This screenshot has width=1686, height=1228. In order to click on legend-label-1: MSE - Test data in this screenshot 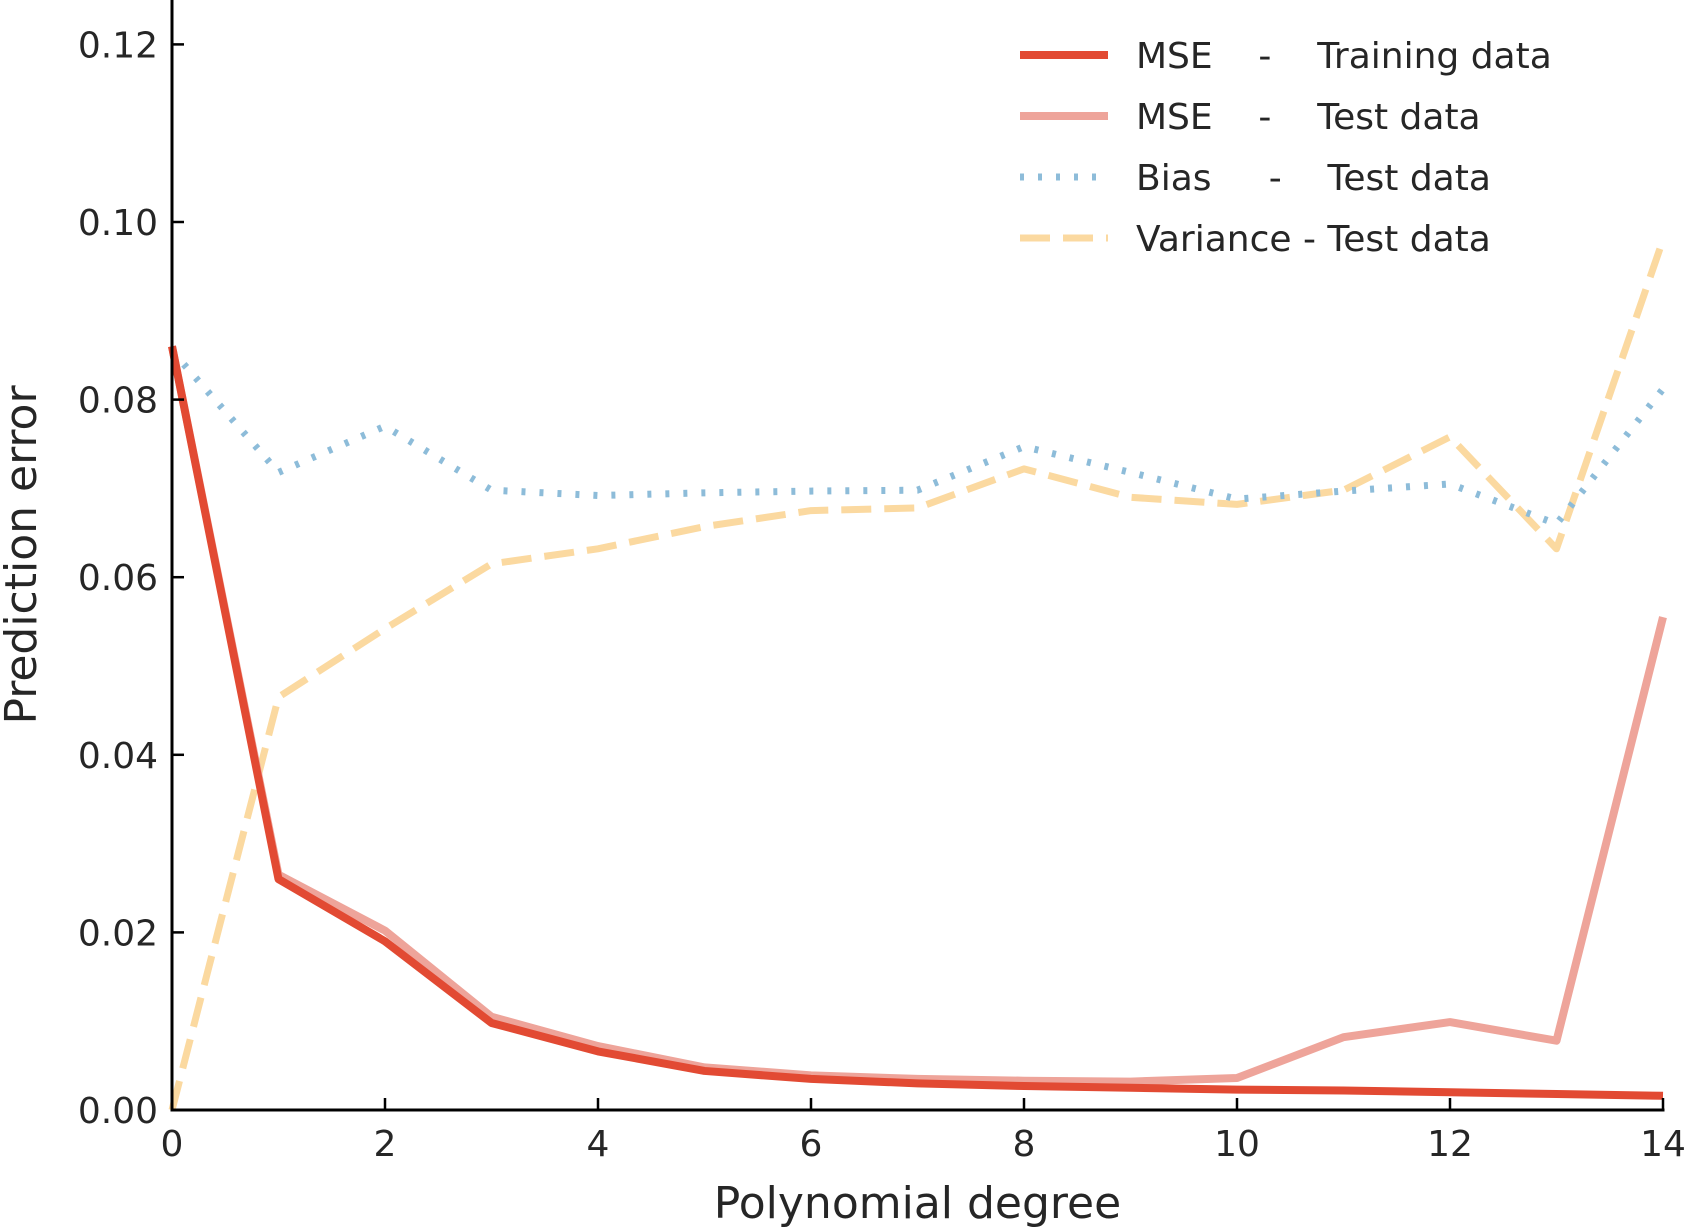, I will do `click(1308, 117)`.